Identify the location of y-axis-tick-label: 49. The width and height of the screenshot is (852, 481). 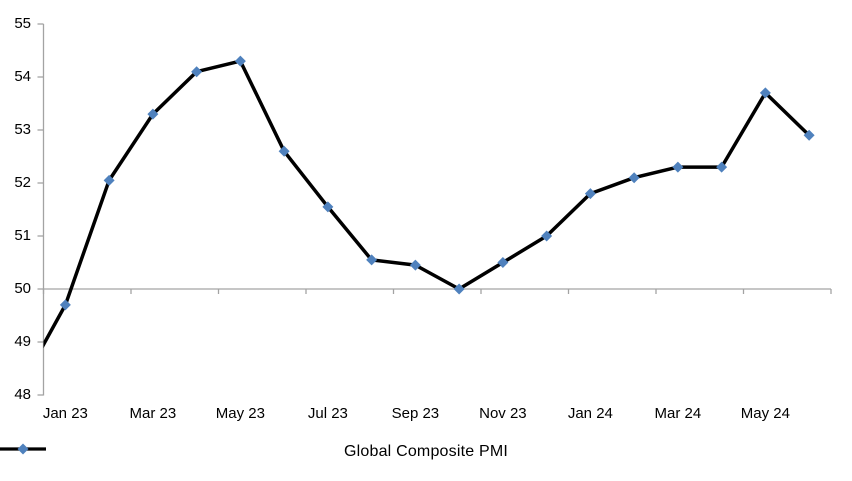
(22, 341).